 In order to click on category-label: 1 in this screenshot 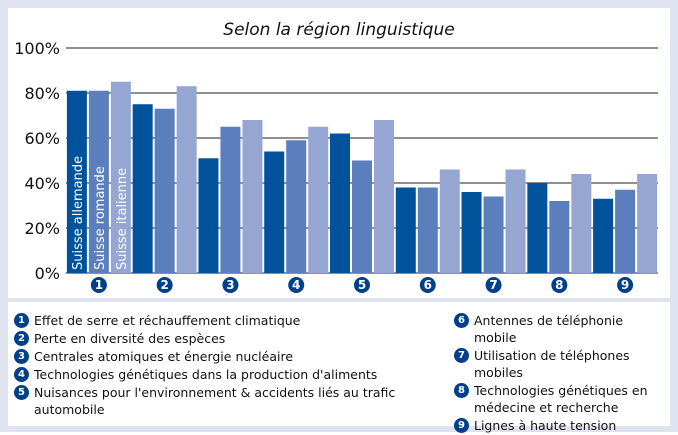, I will do `click(99, 285)`.